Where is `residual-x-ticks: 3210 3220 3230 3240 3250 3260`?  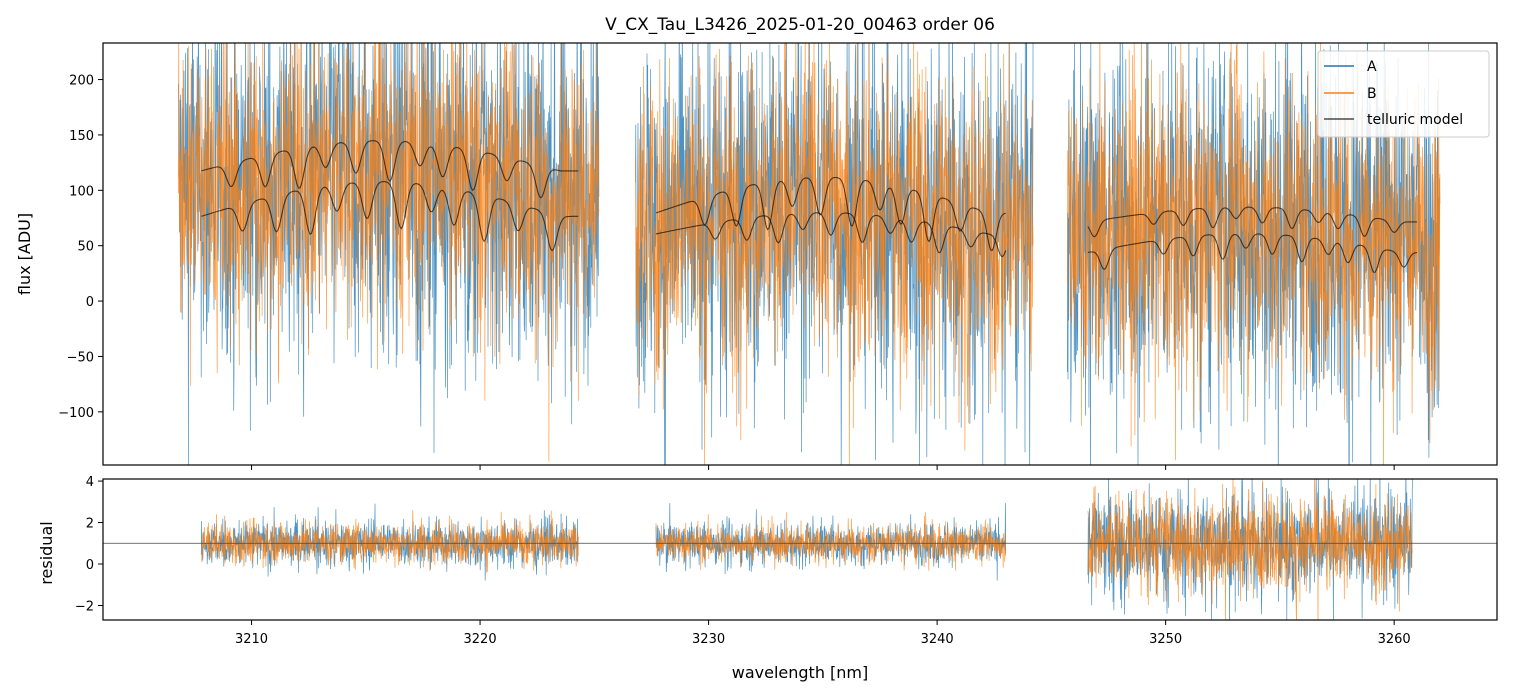 residual-x-ticks: 3210 3220 3230 3240 3250 3260 is located at coordinates (823, 633).